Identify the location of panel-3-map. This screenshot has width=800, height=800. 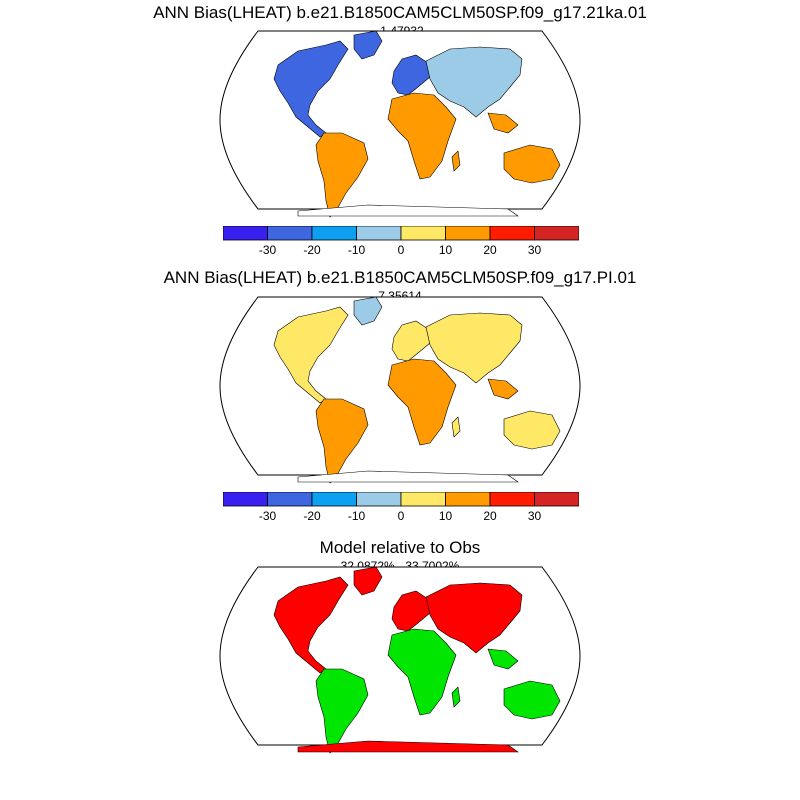
(400, 660).